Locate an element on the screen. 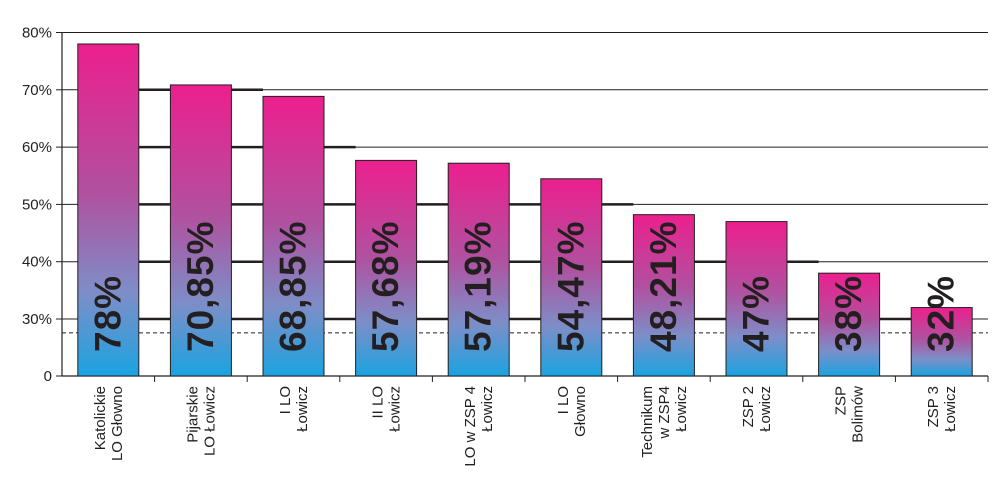 The width and height of the screenshot is (1005, 478). category-label: II LO is located at coordinates (378, 402).